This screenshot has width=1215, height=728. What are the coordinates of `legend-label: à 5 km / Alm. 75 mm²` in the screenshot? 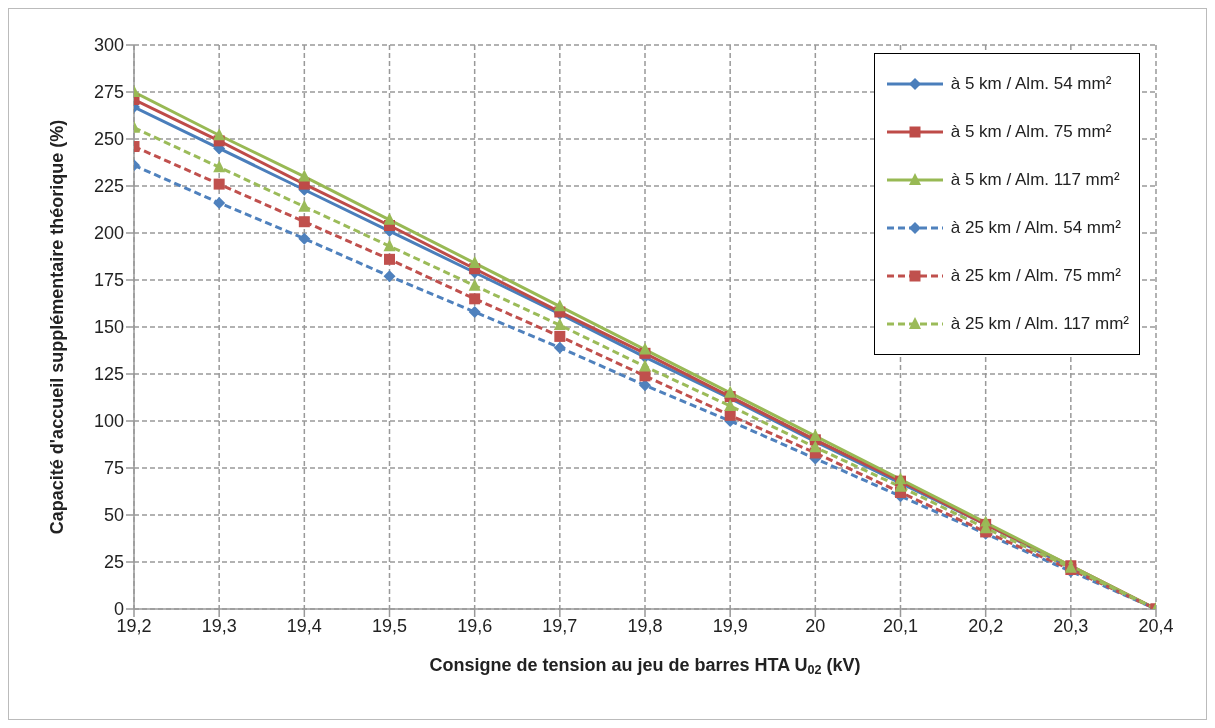 It's located at (1031, 132).